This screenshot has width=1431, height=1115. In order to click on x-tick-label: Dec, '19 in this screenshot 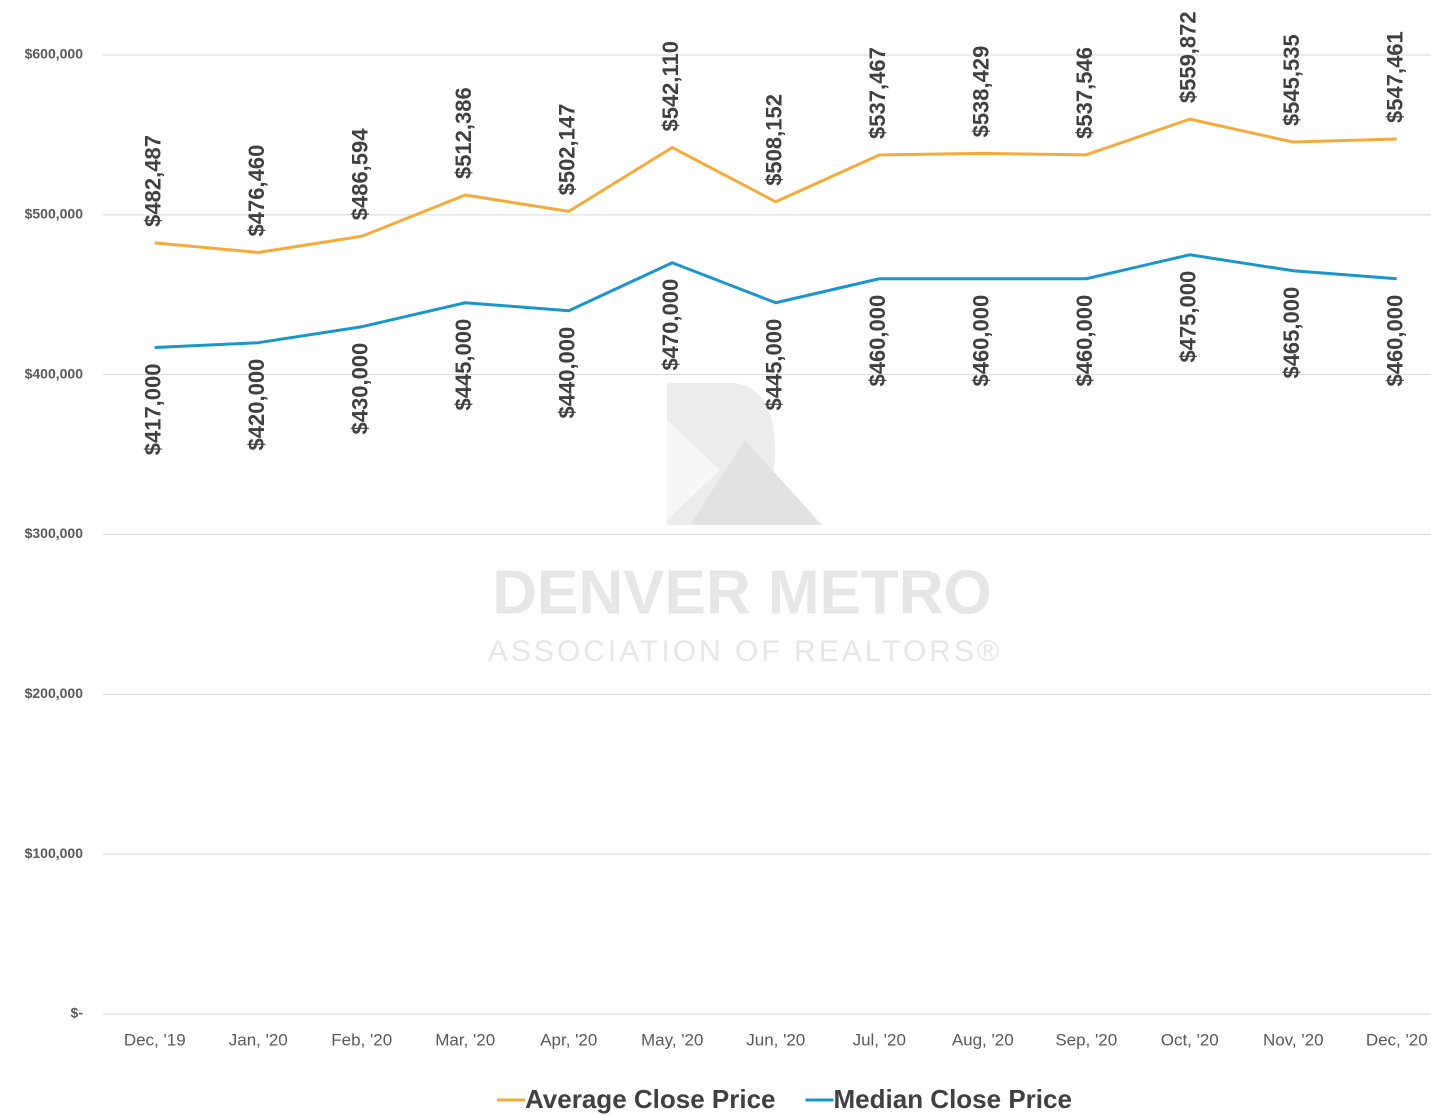, I will do `click(155, 1039)`.